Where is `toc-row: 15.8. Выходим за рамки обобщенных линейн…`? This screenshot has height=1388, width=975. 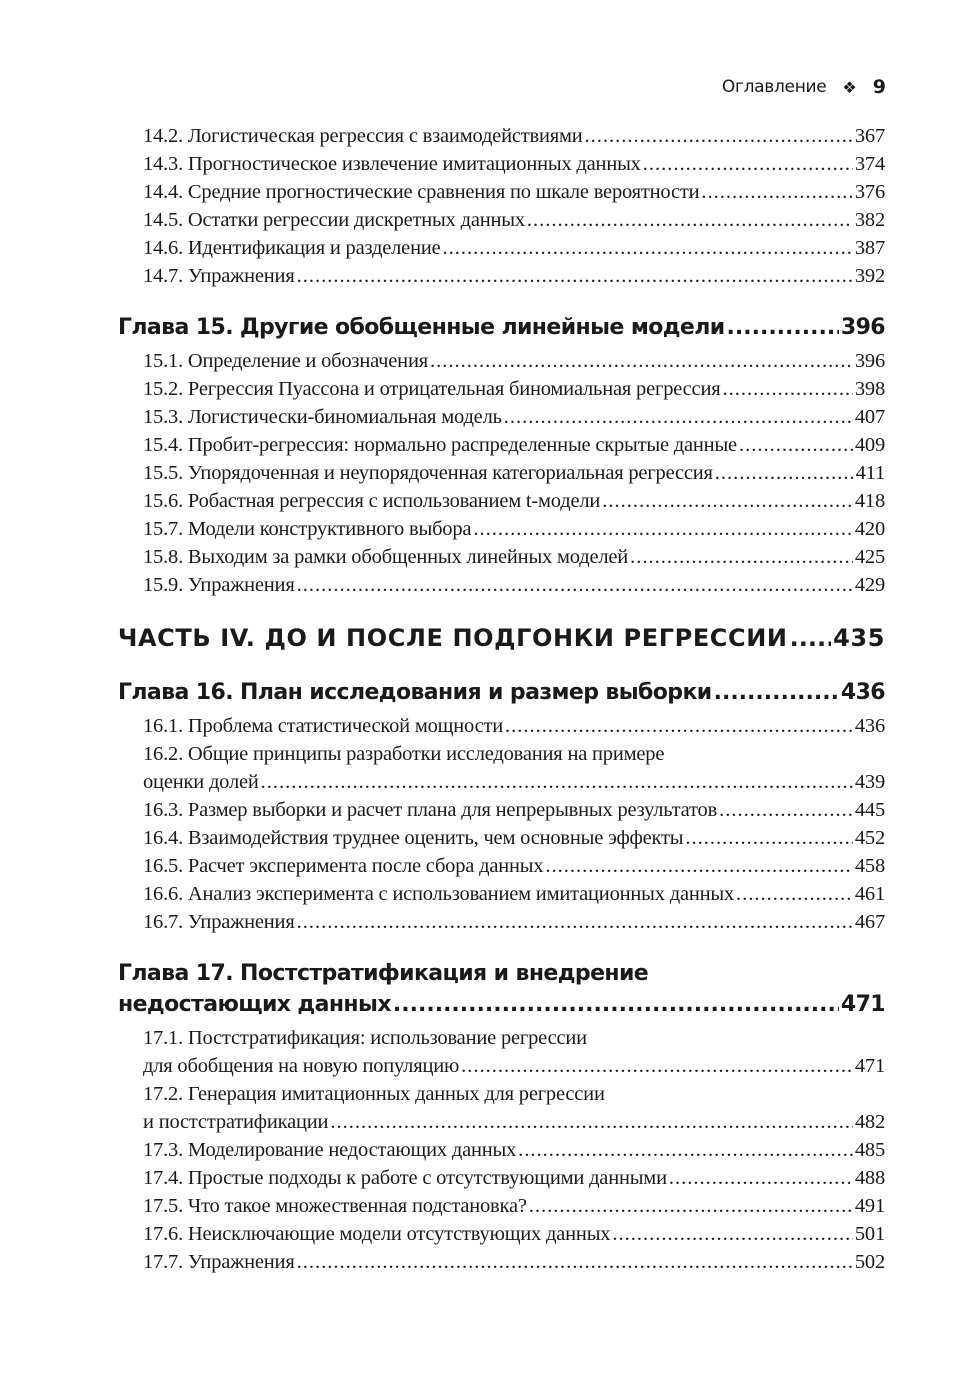
toc-row: 15.8. Выходим за рамки обобщенных линейн… is located at coordinates (514, 557).